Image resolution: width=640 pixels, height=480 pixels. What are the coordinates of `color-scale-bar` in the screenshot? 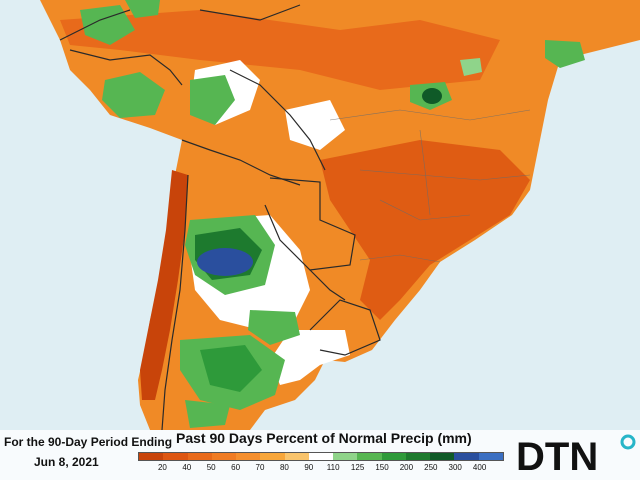 It's located at (321, 456).